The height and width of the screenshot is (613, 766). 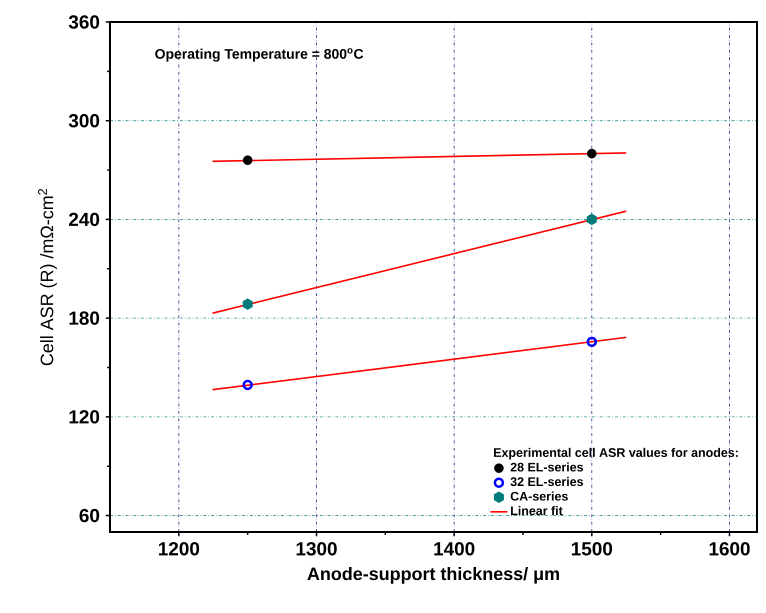 I want to click on legend-label: Linear fit, so click(x=537, y=511).